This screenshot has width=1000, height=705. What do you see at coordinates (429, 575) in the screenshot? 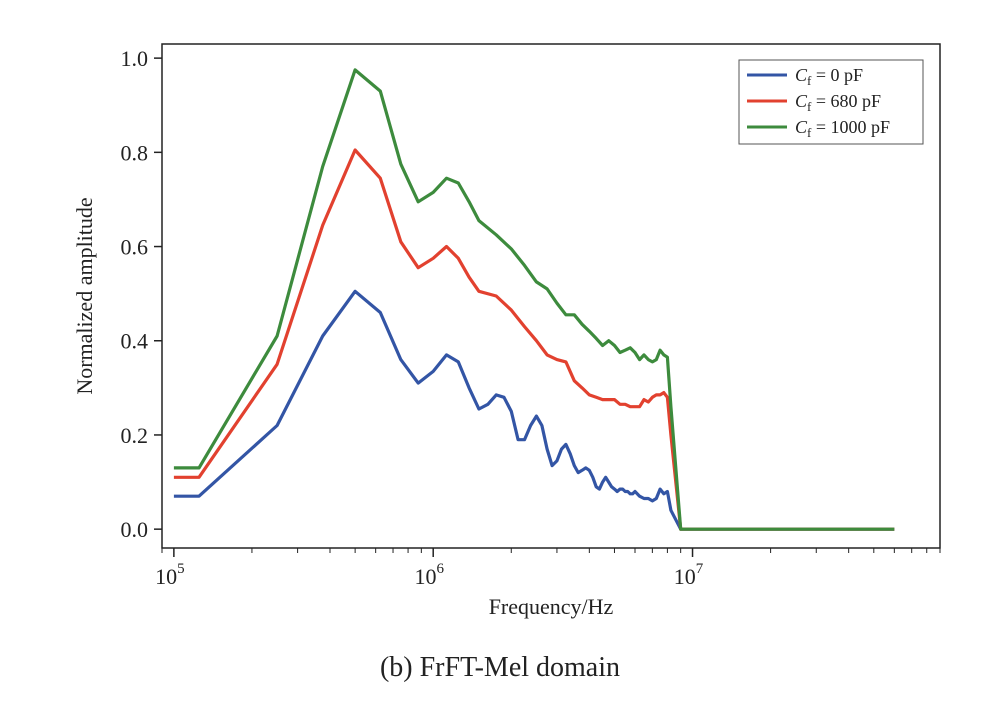
I see `x-tick-label: 10⁶` at bounding box center [429, 575].